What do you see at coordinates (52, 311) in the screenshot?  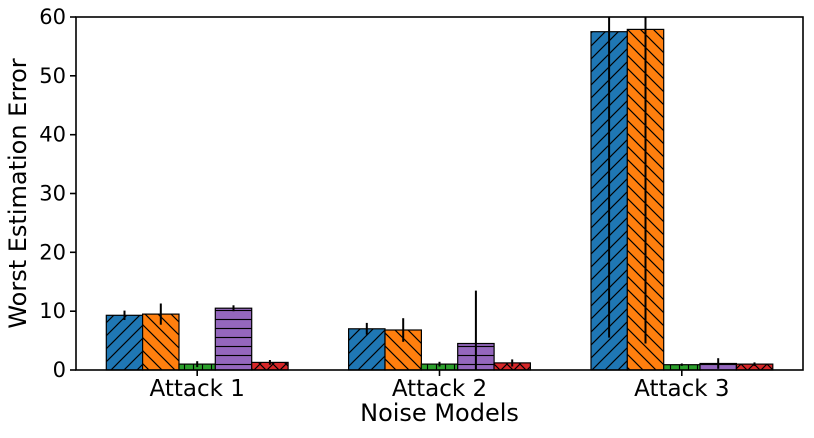 I see `y-tick-label: 10` at bounding box center [52, 311].